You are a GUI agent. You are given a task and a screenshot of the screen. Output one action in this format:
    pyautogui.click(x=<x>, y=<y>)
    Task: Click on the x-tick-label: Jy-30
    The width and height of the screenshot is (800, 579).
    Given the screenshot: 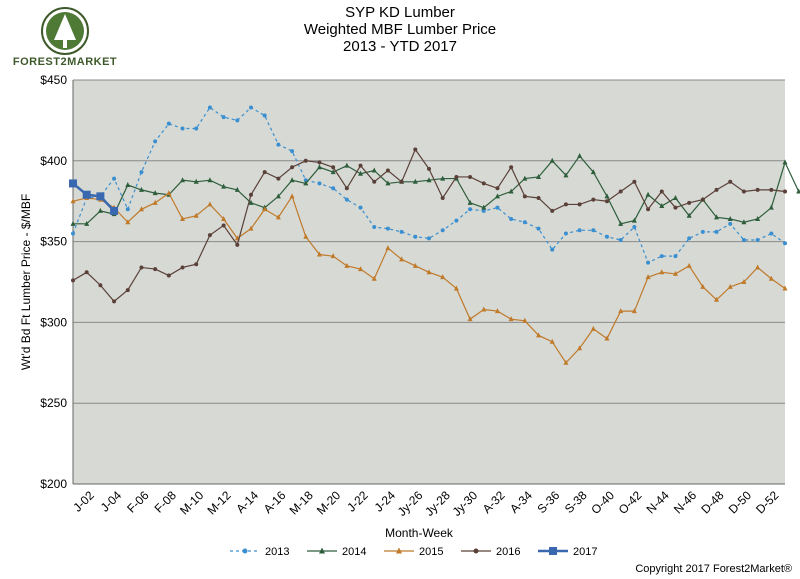 What is the action you would take?
    pyautogui.click(x=465, y=503)
    